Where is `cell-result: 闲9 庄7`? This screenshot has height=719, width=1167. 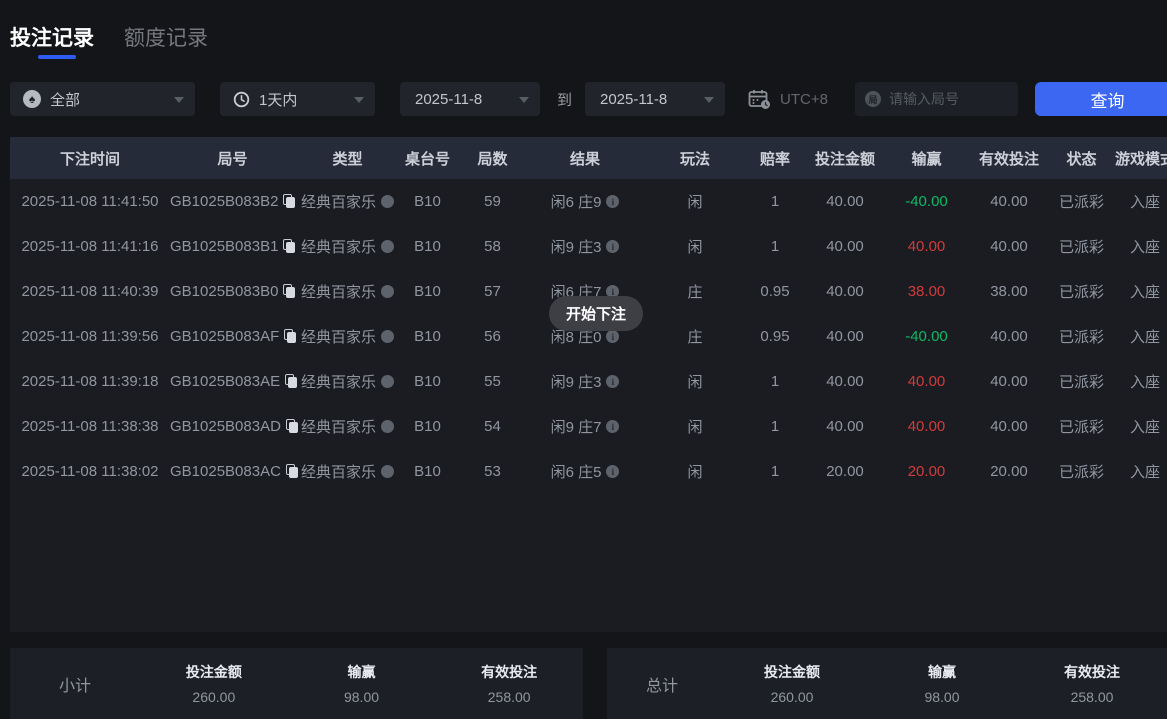 cell-result: 闲9 庄7 is located at coordinates (585, 426).